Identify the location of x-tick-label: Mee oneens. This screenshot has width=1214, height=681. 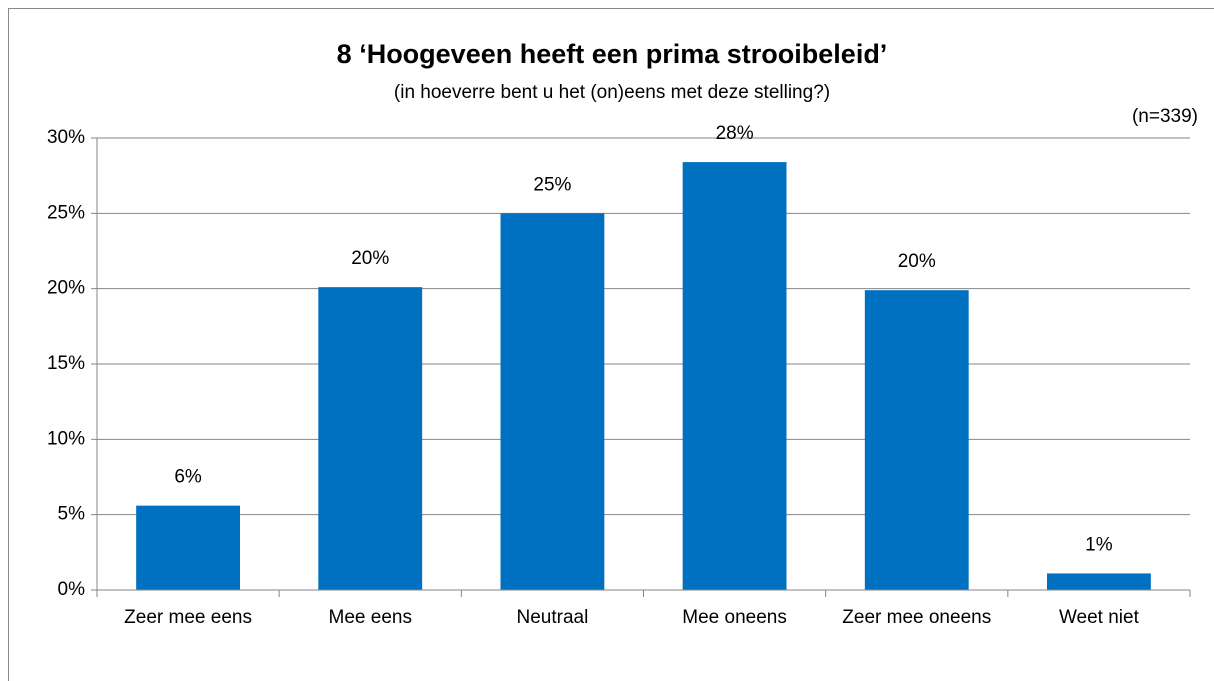
(734, 617).